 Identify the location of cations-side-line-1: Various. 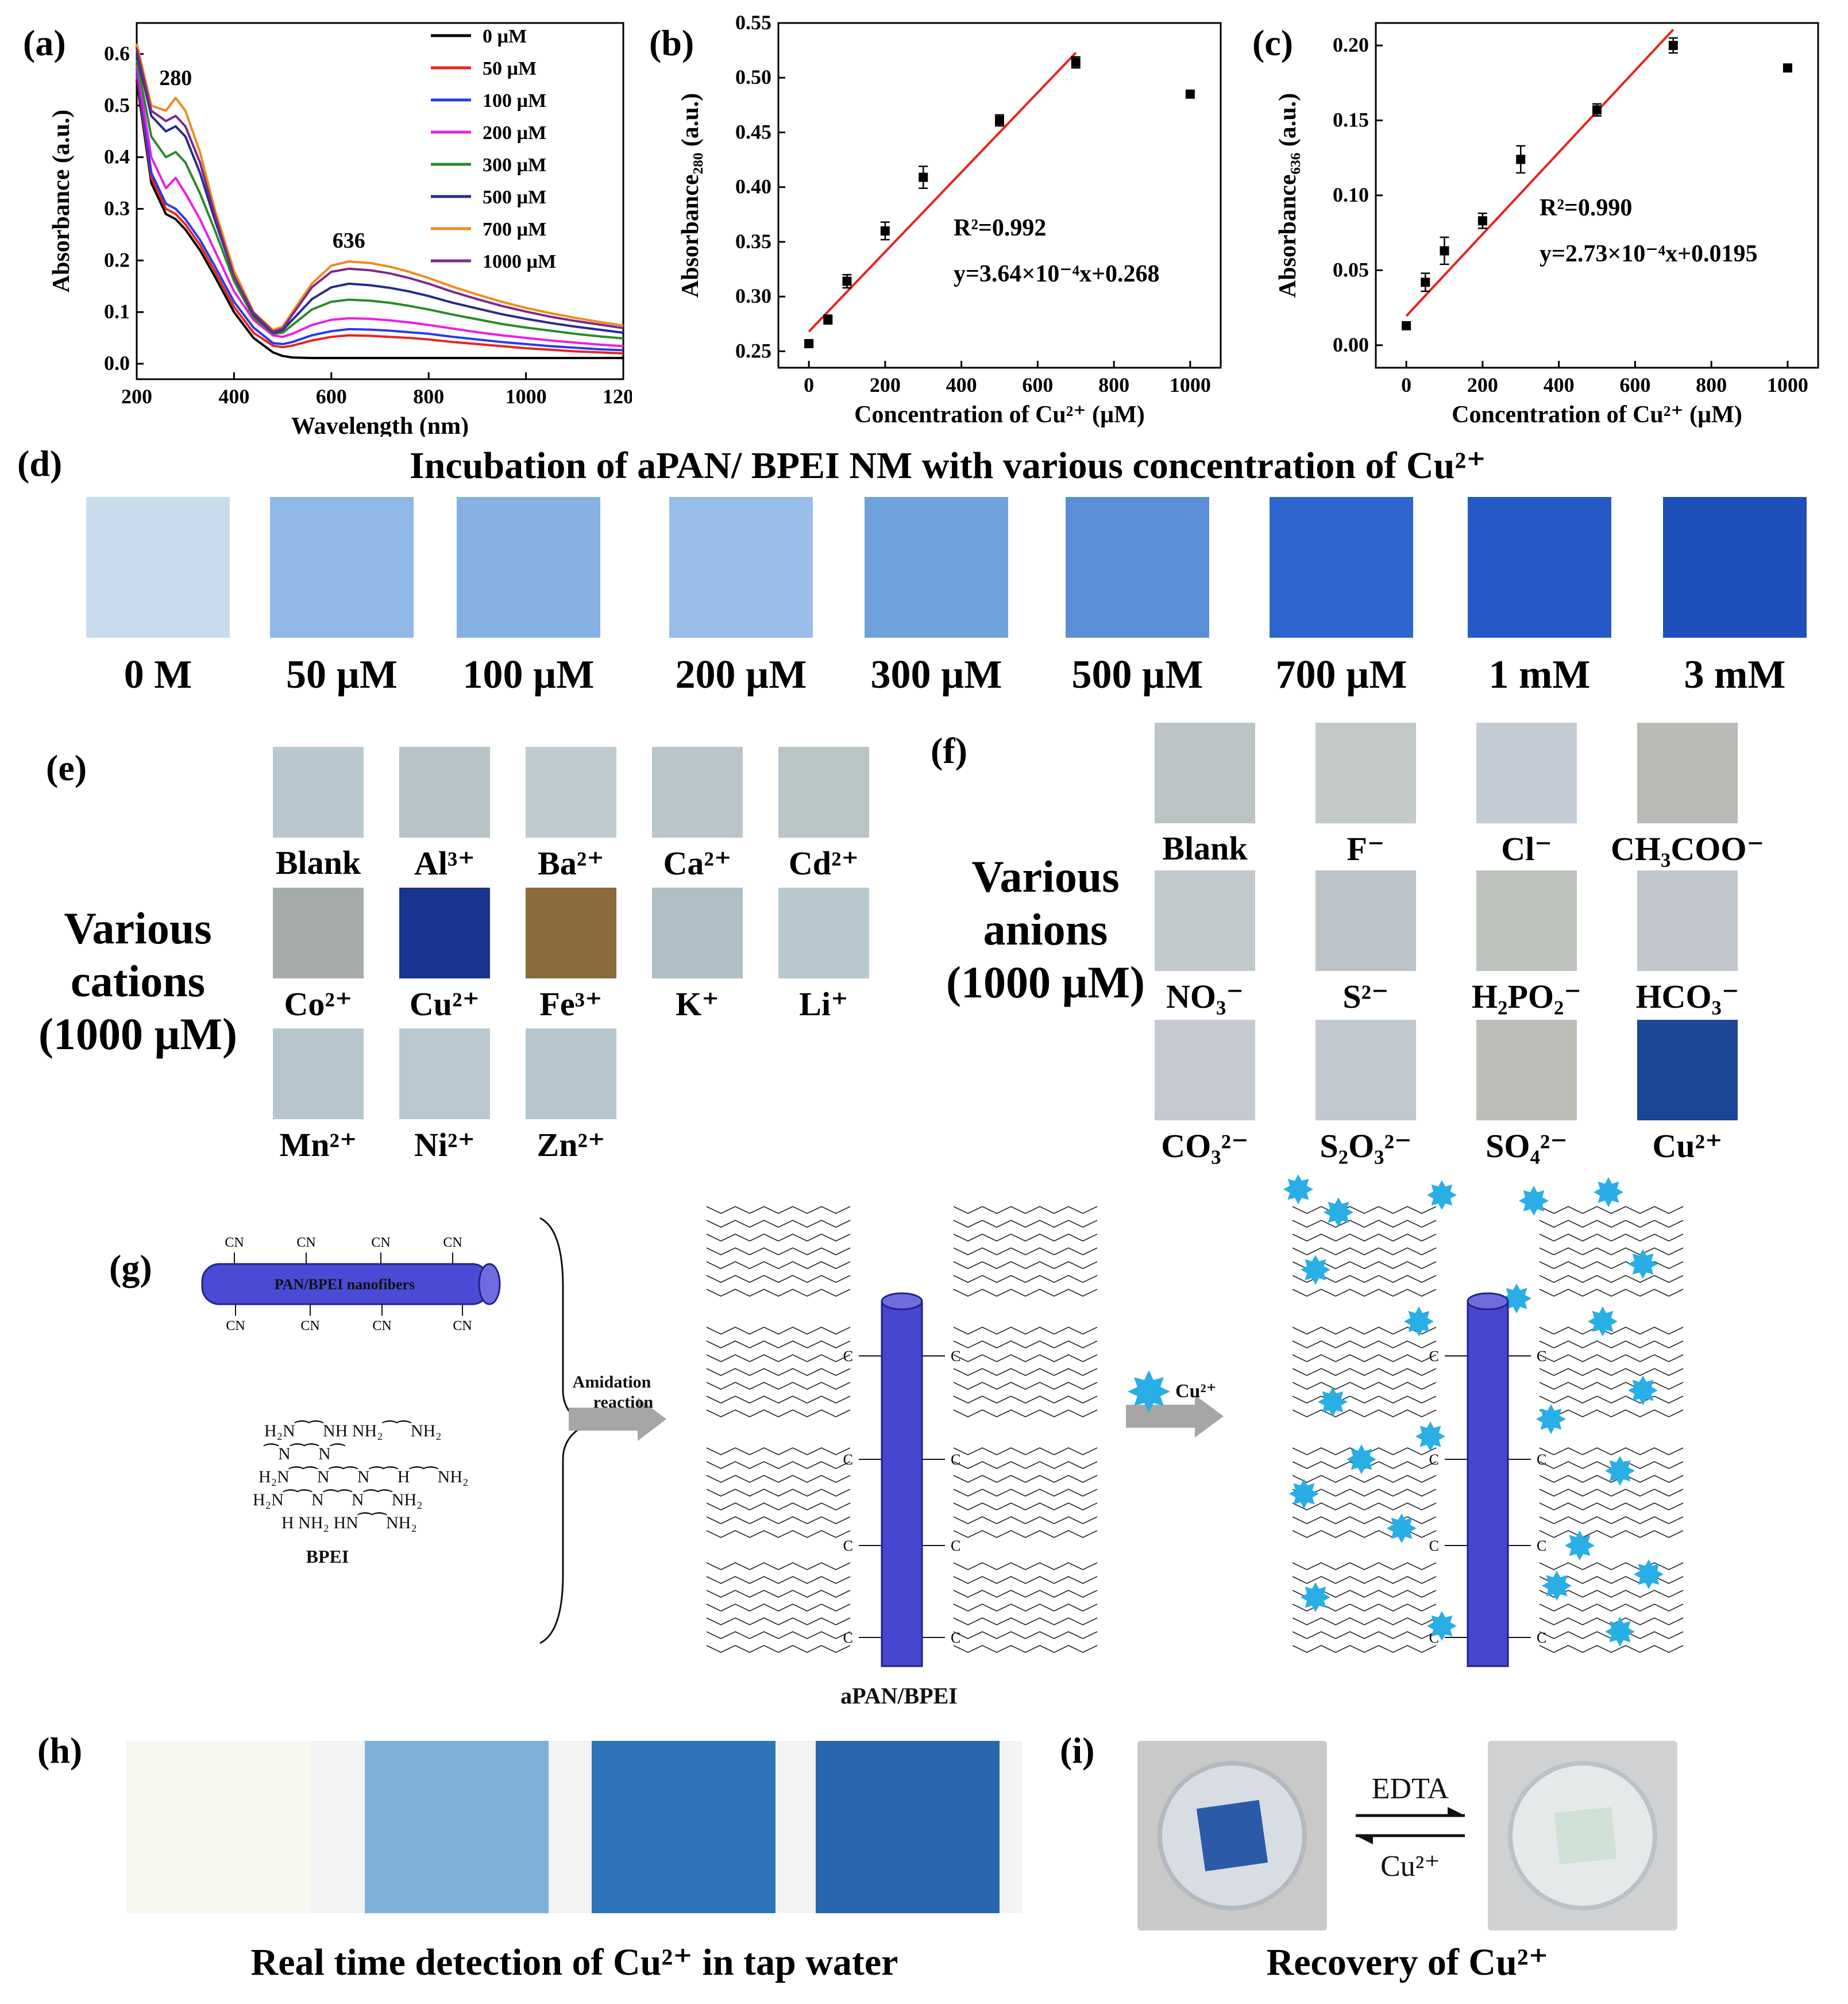
(138, 928).